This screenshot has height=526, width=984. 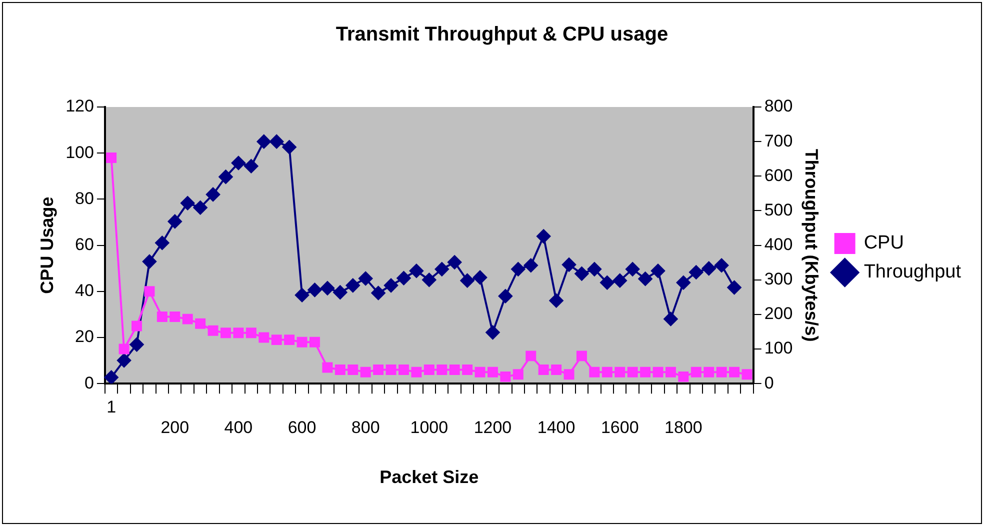 What do you see at coordinates (778, 106) in the screenshot?
I see `y2-tick-label: 800` at bounding box center [778, 106].